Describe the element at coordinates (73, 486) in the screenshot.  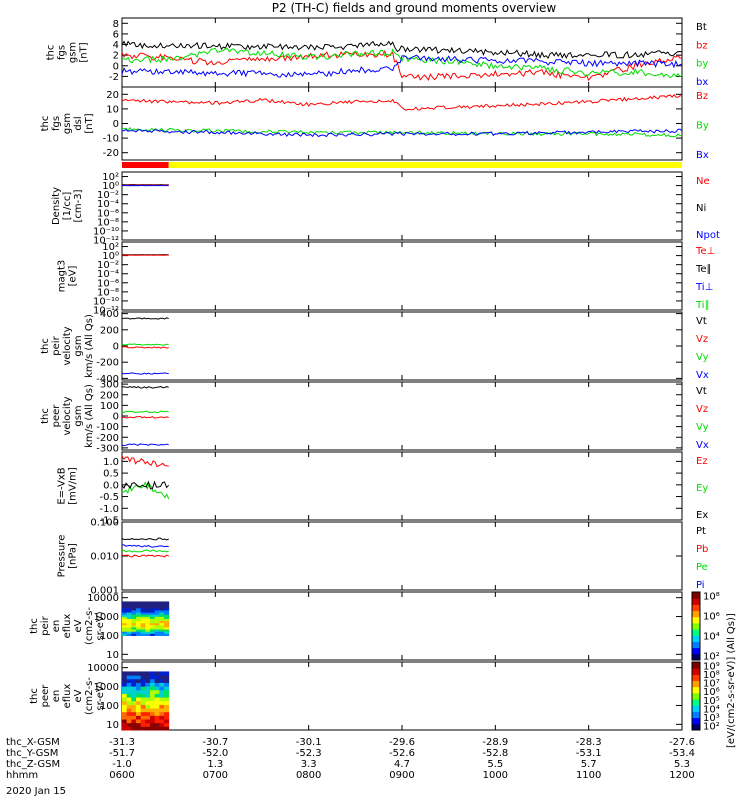
I see `y-axis-label: [mV/m]` at that location.